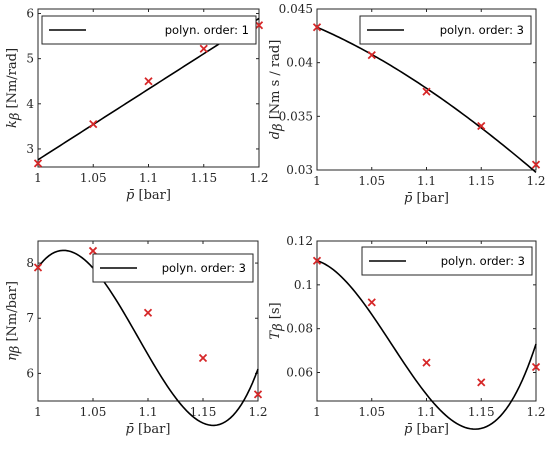 The width and height of the screenshot is (550, 449). Describe the element at coordinates (303, 285) in the screenshot. I see `y-tick-label: 0.1` at that location.